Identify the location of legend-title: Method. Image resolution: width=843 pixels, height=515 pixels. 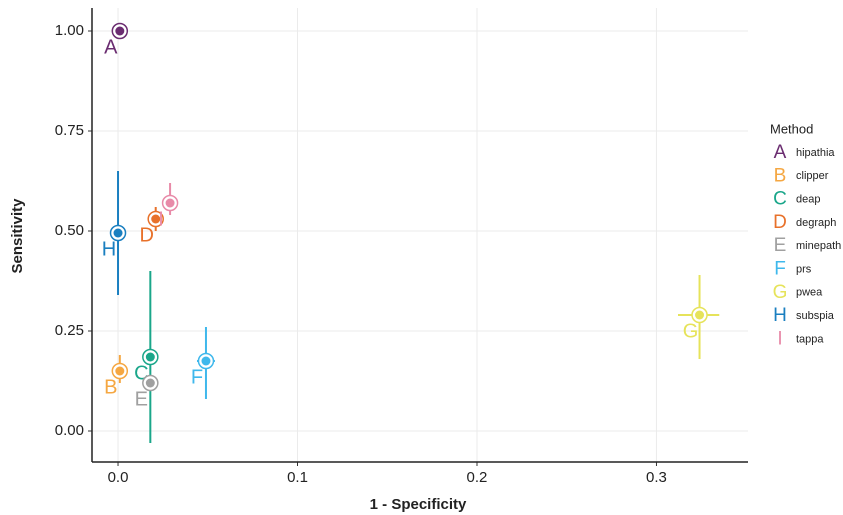
(791, 128).